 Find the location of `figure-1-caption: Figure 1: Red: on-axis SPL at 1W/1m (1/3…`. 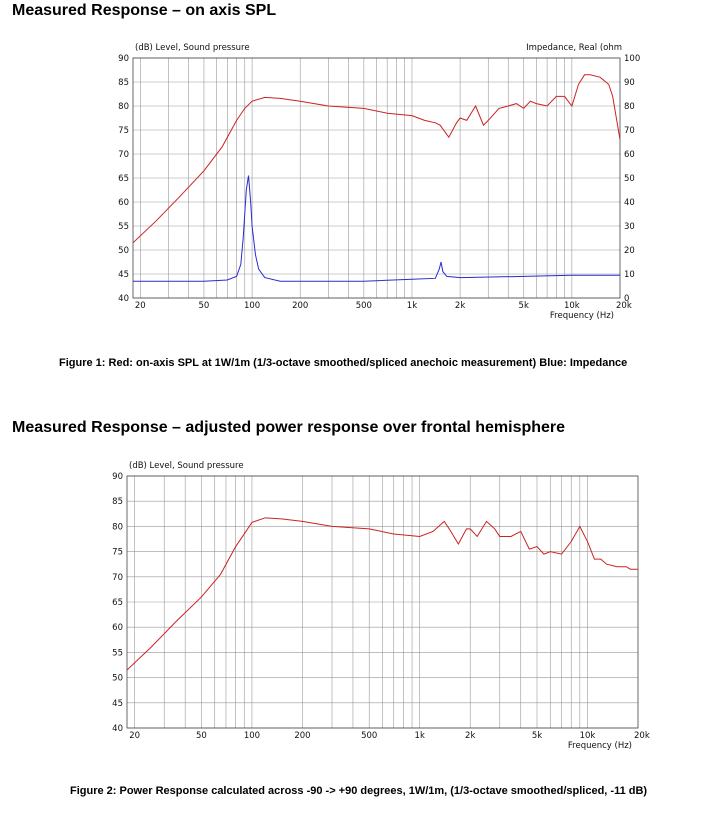

figure-1-caption: Figure 1: Red: on-axis SPL at 1W/1m (1/3… is located at coordinates (343, 363).